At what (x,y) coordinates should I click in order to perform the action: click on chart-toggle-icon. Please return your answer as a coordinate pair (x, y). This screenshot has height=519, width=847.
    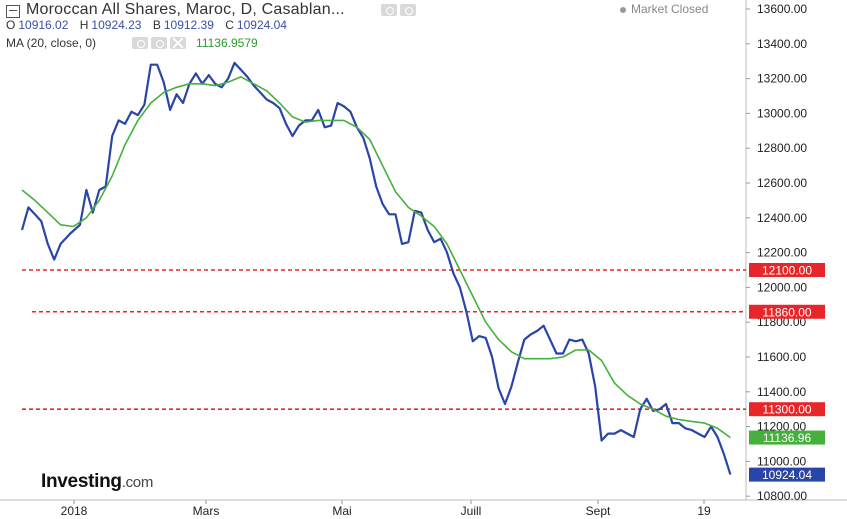
    Looking at the image, I should click on (13, 11).